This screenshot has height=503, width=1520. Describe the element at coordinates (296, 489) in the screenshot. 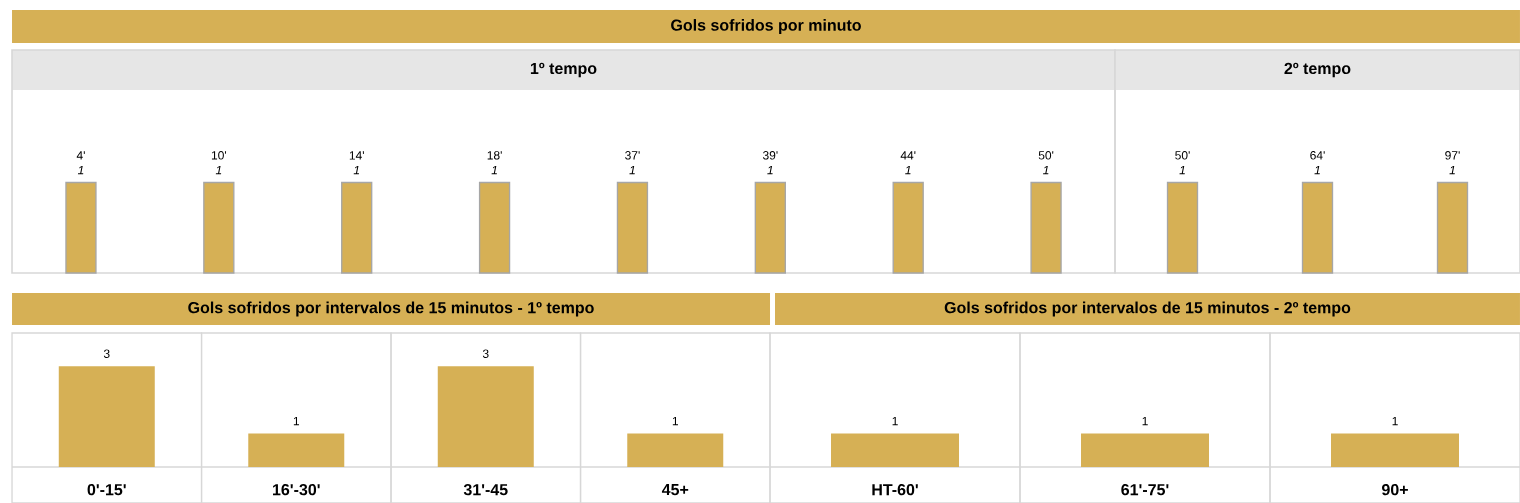

I see `x-tick-label: 16'-30'` at that location.